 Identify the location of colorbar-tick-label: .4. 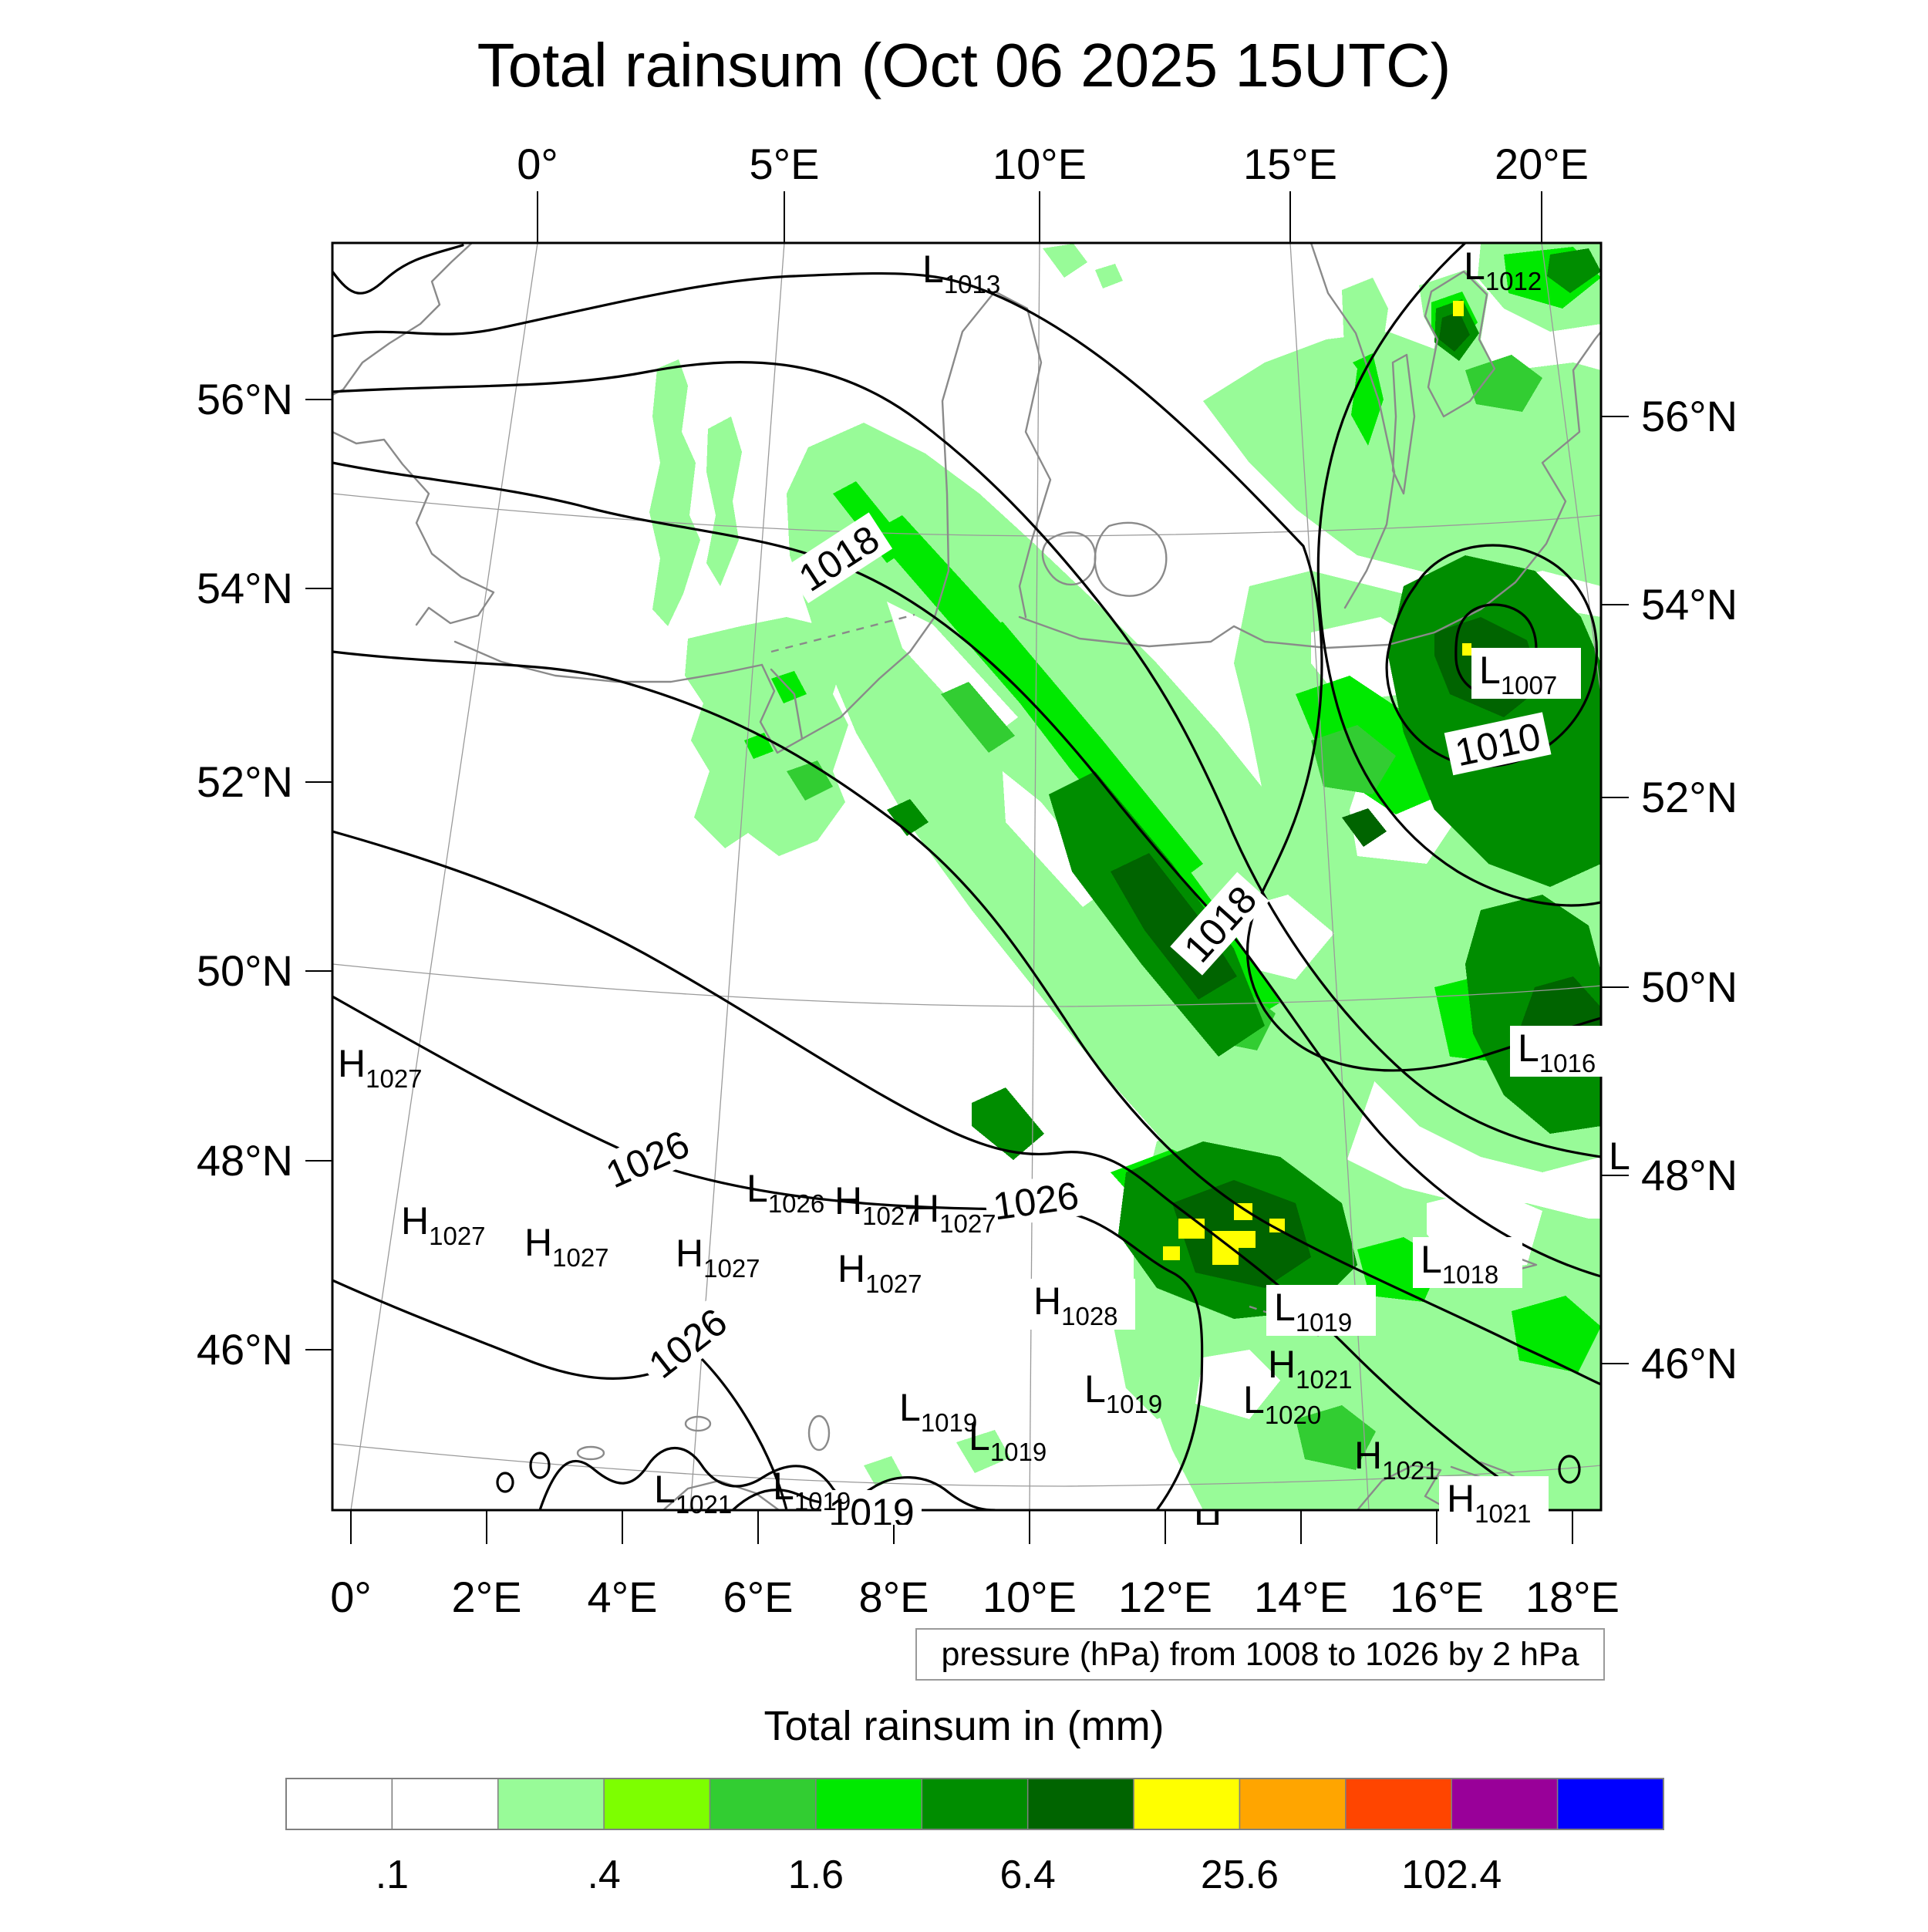
(603, 1875).